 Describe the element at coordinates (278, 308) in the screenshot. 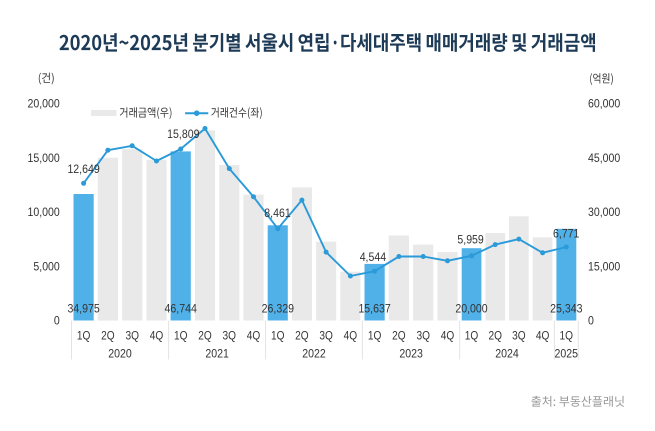

I see `svg-text: 26,329` at that location.